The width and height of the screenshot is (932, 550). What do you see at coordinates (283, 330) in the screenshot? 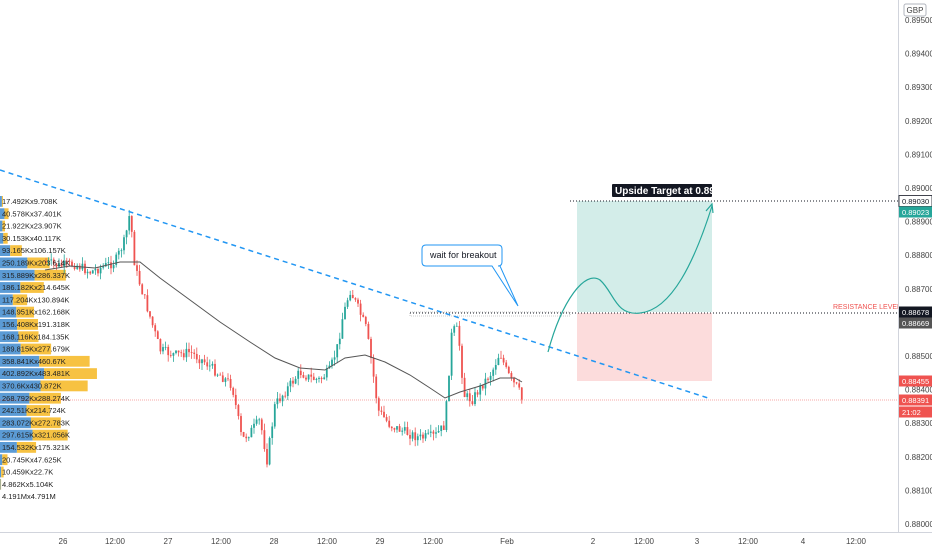
I see `moving-average-line` at bounding box center [283, 330].